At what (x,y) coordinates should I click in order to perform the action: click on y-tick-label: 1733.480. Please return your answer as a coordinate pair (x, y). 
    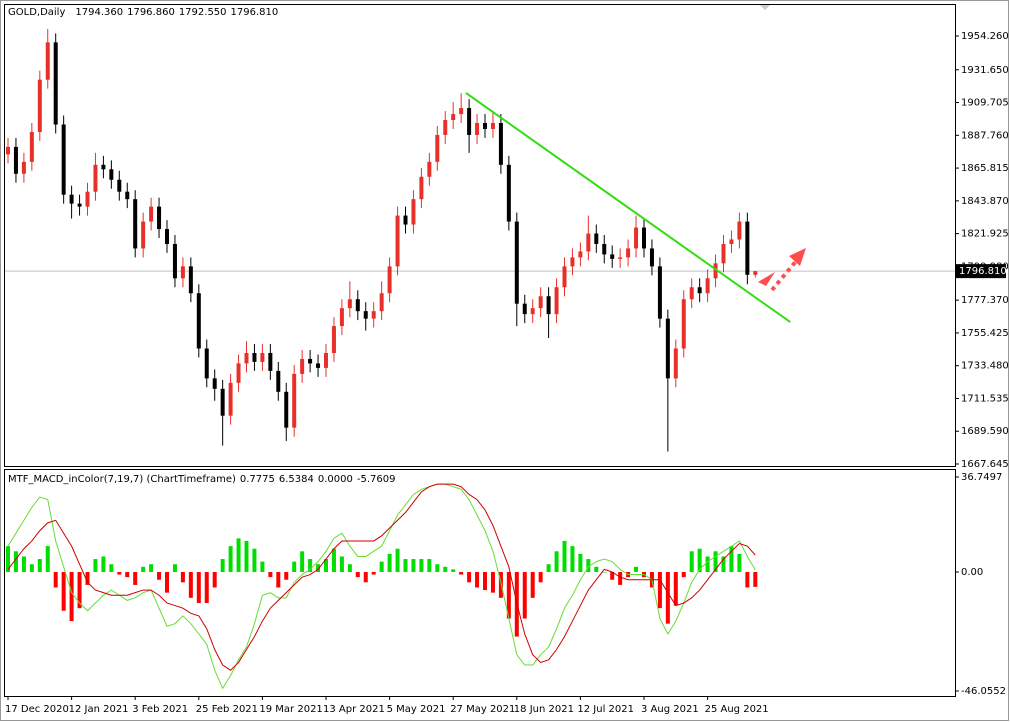
    Looking at the image, I should click on (985, 366).